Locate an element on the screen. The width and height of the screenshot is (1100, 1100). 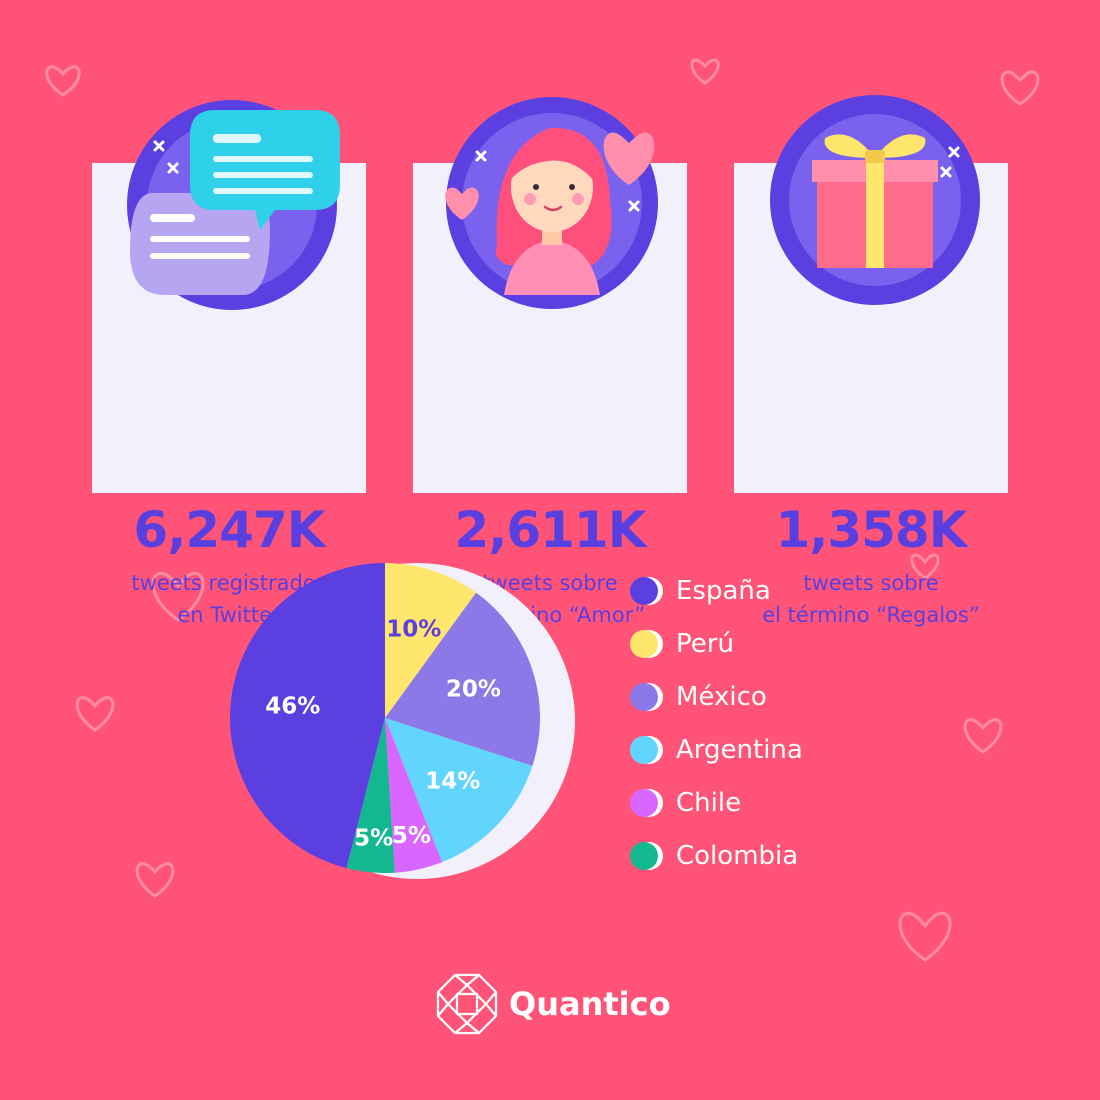
stat-description: tweets registrados en Twitter is located at coordinates (229, 599).